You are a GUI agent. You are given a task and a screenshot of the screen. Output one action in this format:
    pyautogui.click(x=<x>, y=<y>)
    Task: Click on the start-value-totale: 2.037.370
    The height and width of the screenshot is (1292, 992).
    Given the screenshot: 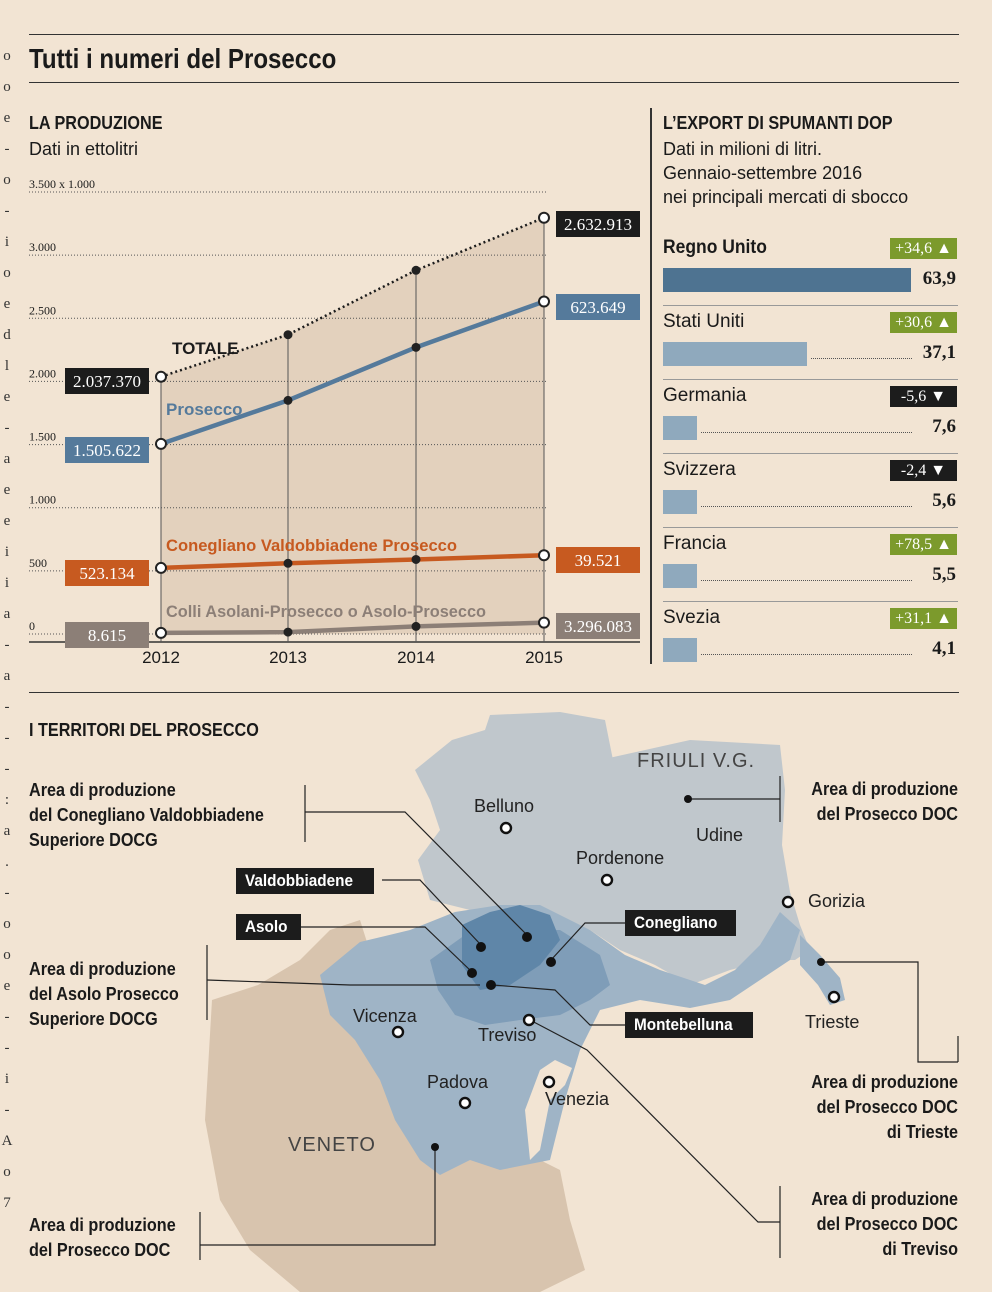 What is the action you would take?
    pyautogui.click(x=107, y=381)
    